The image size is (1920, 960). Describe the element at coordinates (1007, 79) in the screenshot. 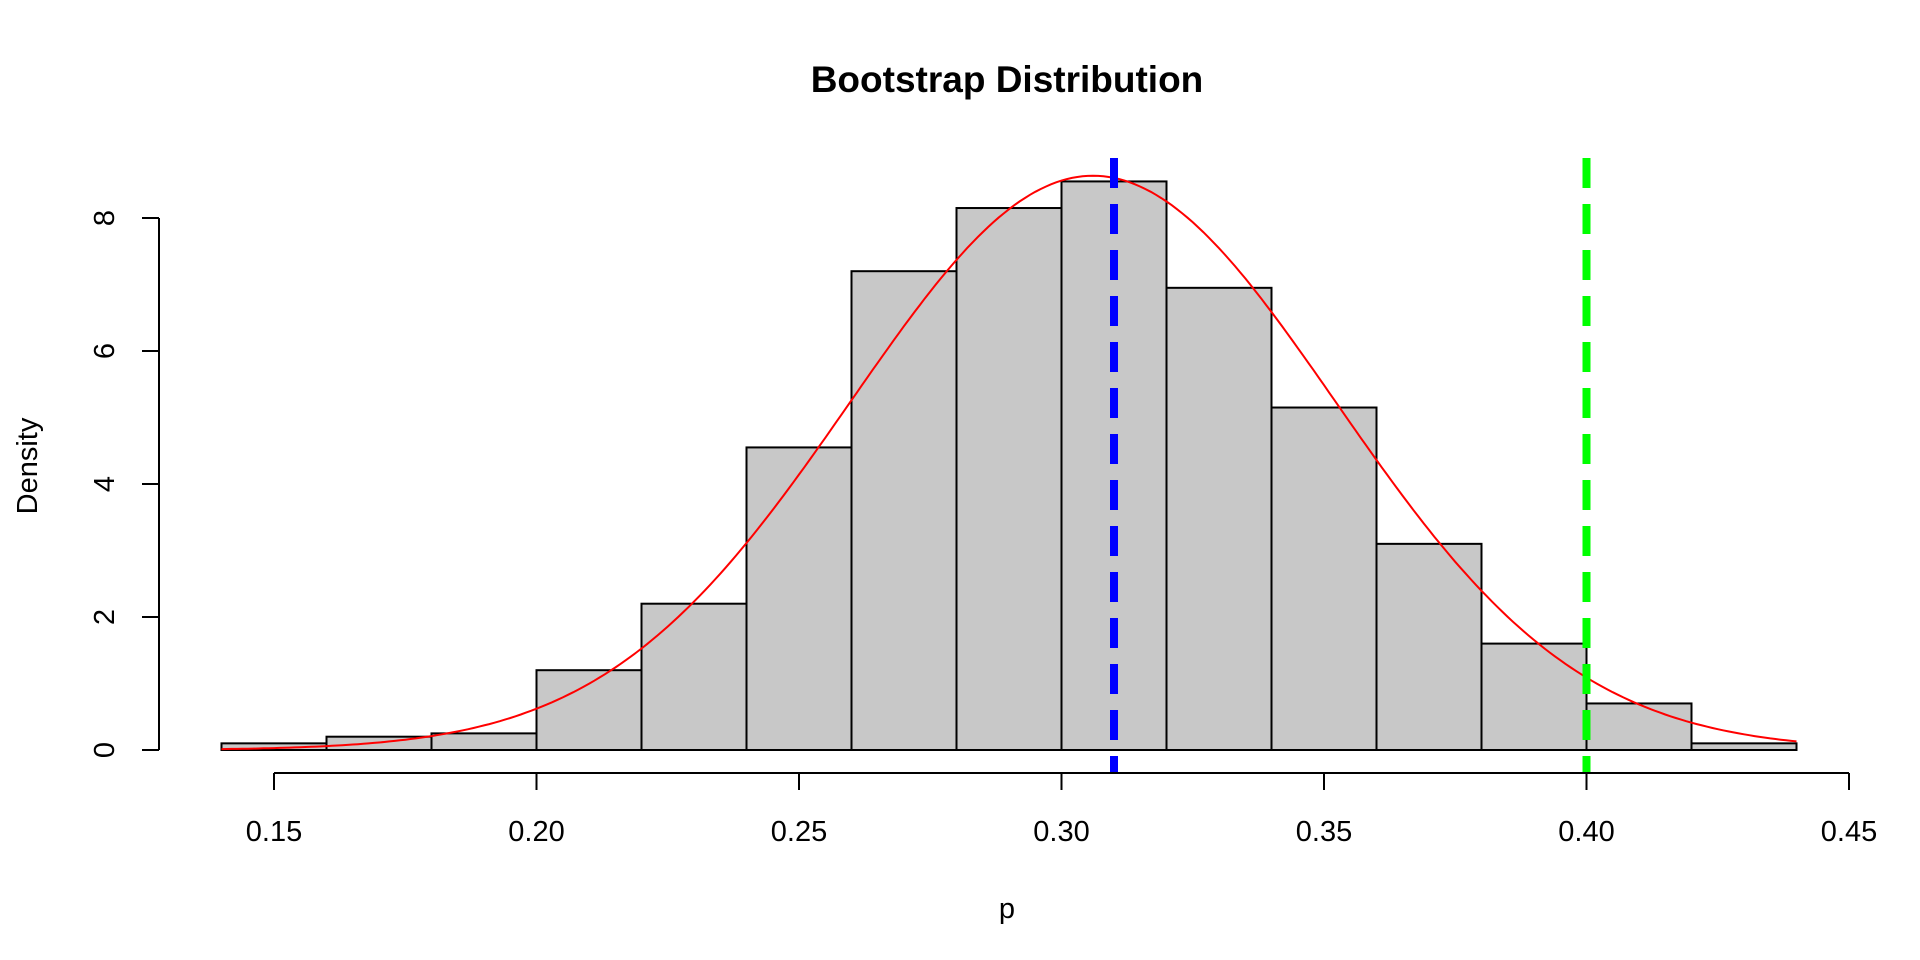

I see `chart-title: Bootstrap Distribution` at that location.